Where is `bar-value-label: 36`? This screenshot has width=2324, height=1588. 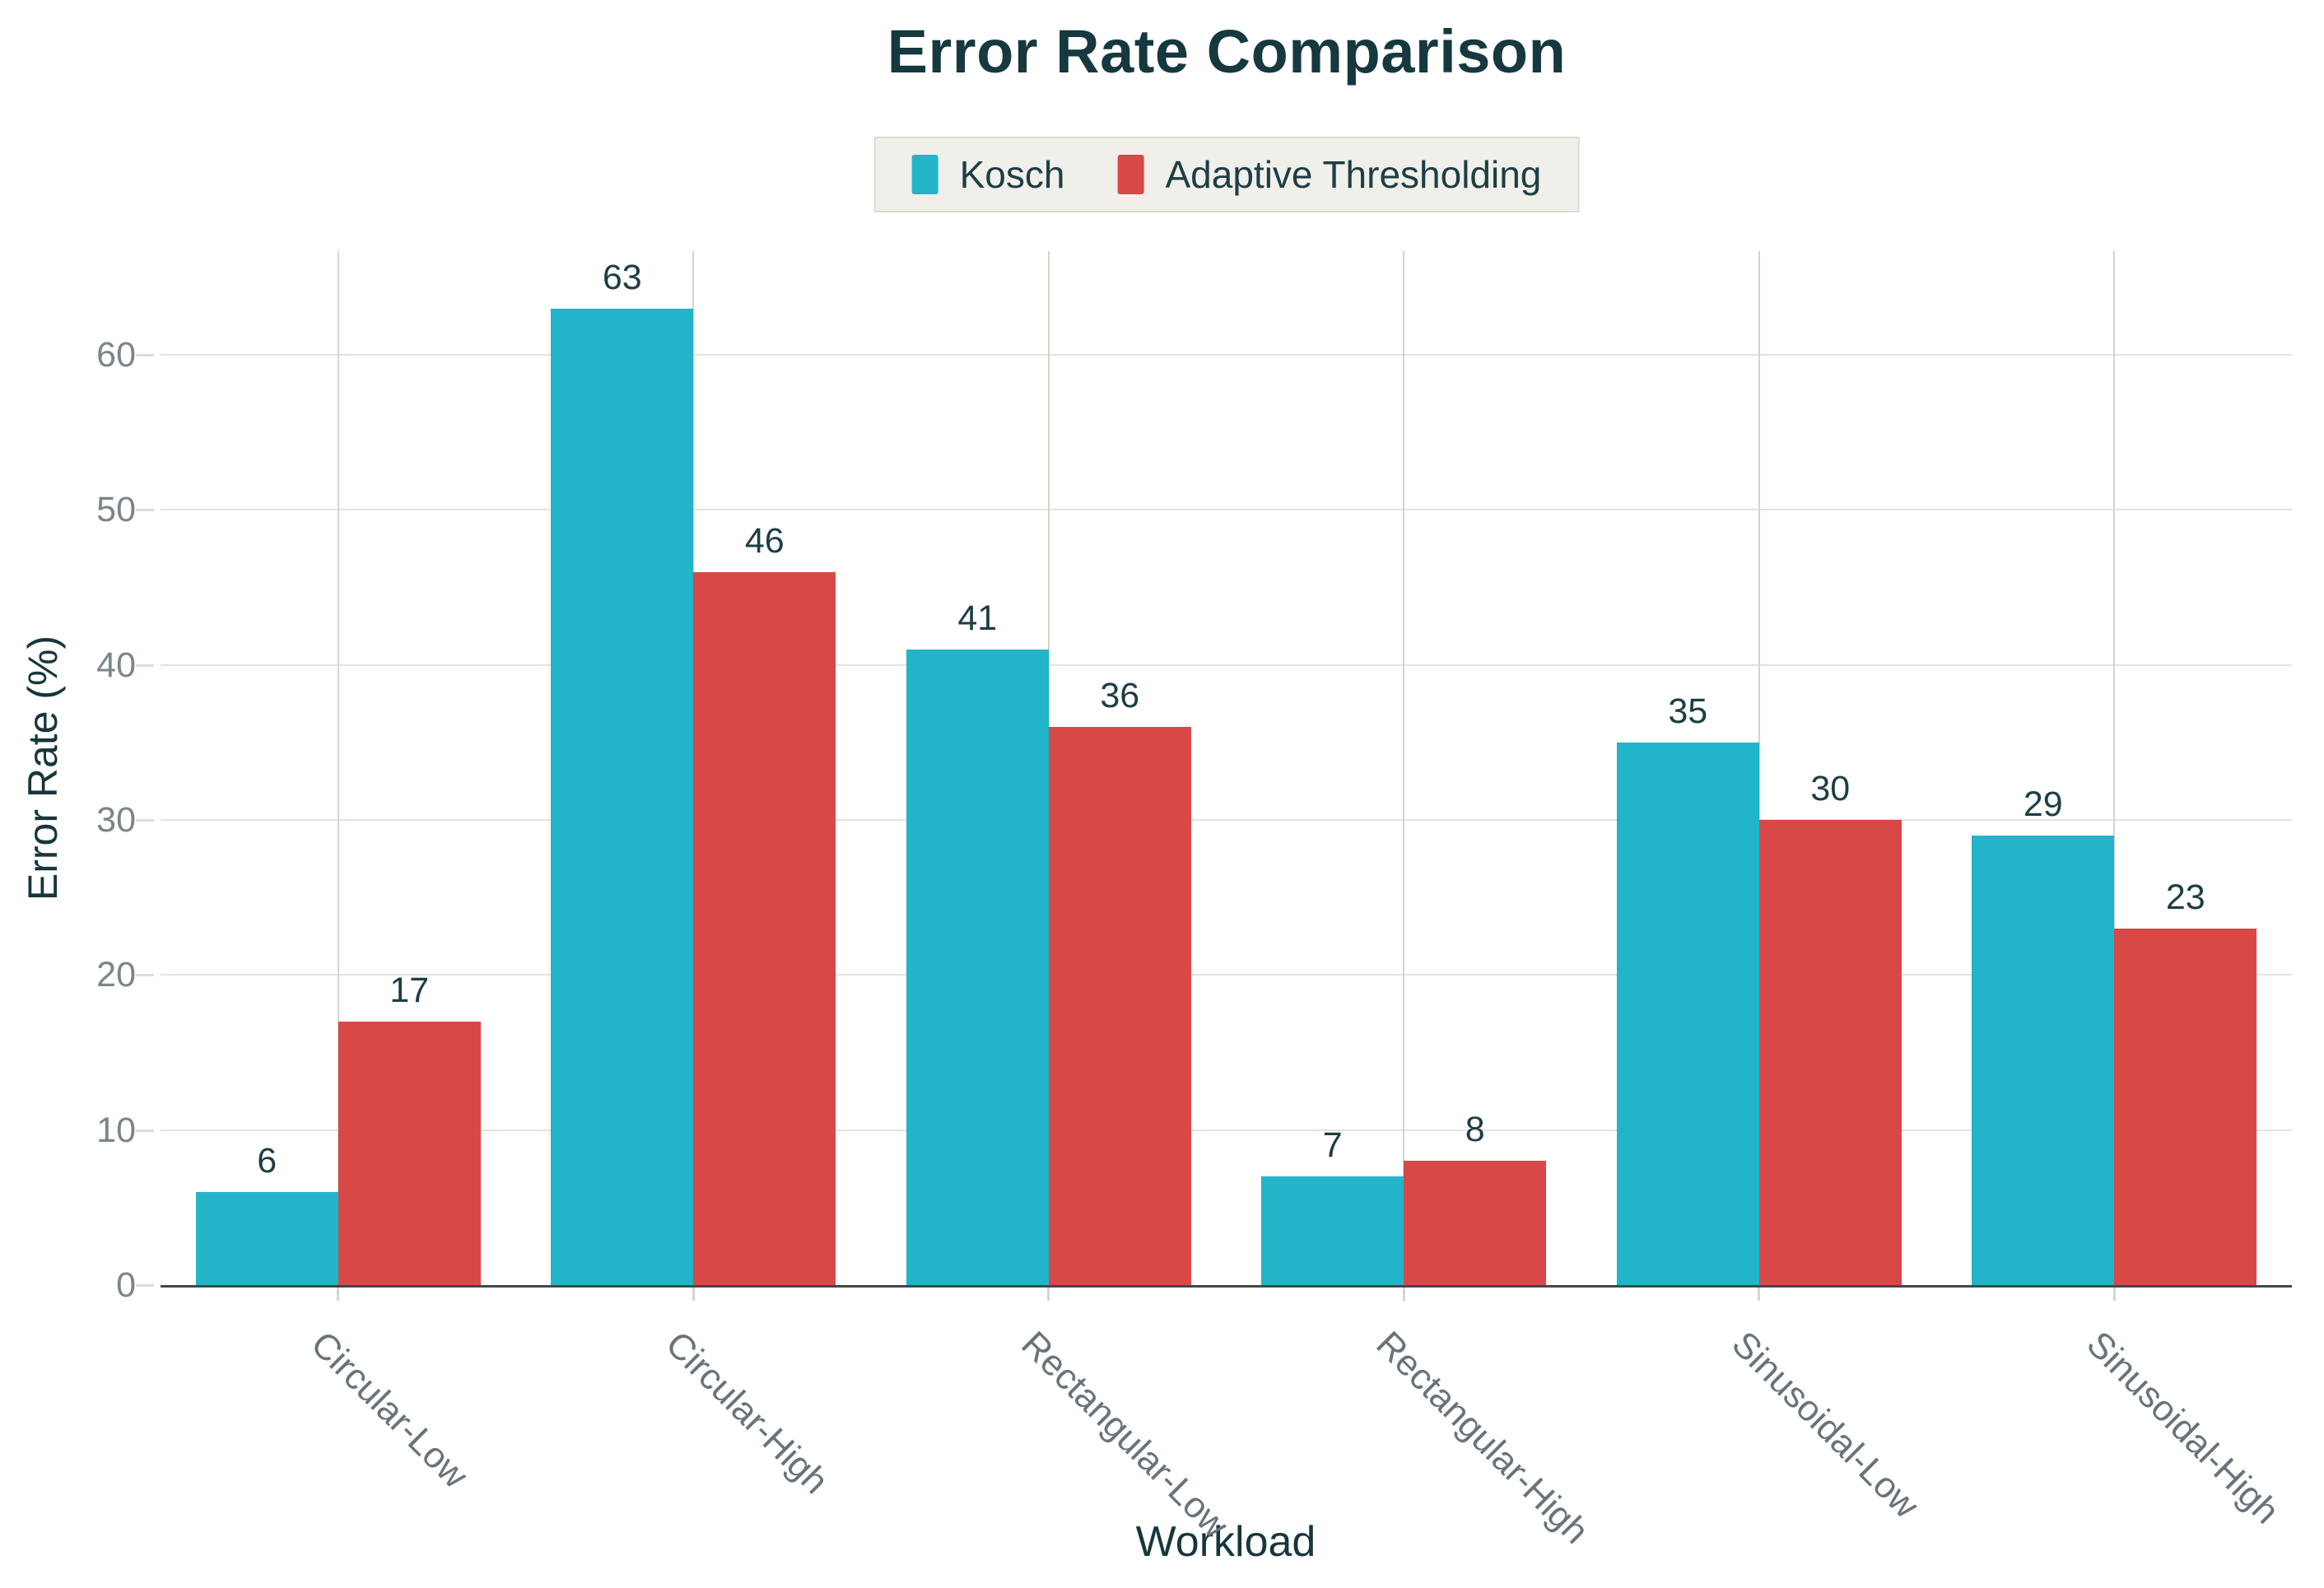 bar-value-label: 36 is located at coordinates (1120, 696).